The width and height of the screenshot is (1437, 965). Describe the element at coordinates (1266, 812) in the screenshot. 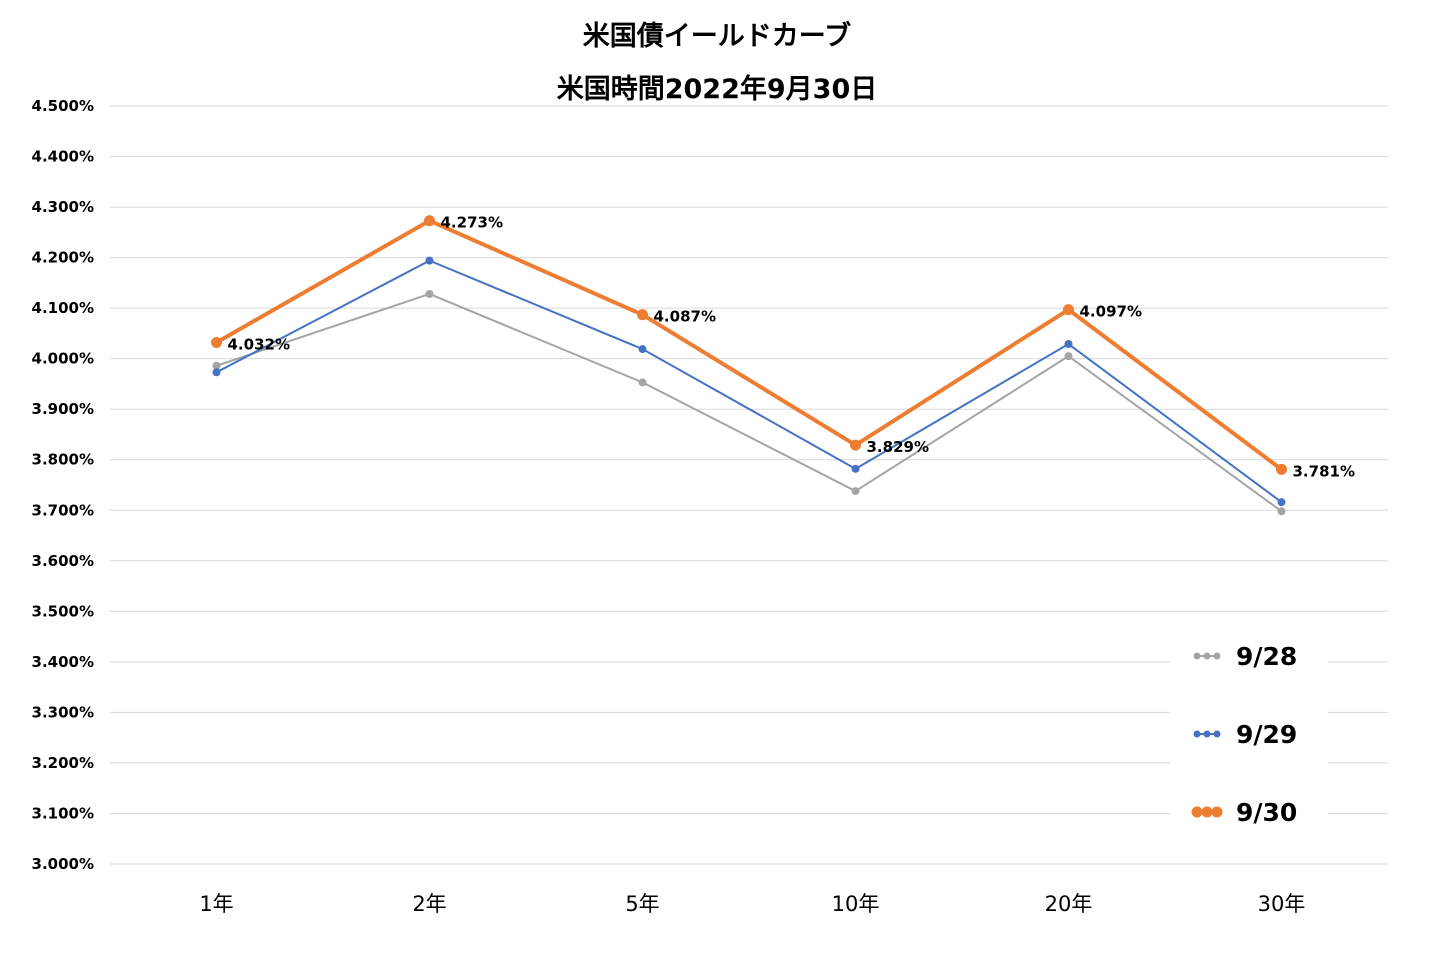

I see `legend-label: 9/30` at that location.